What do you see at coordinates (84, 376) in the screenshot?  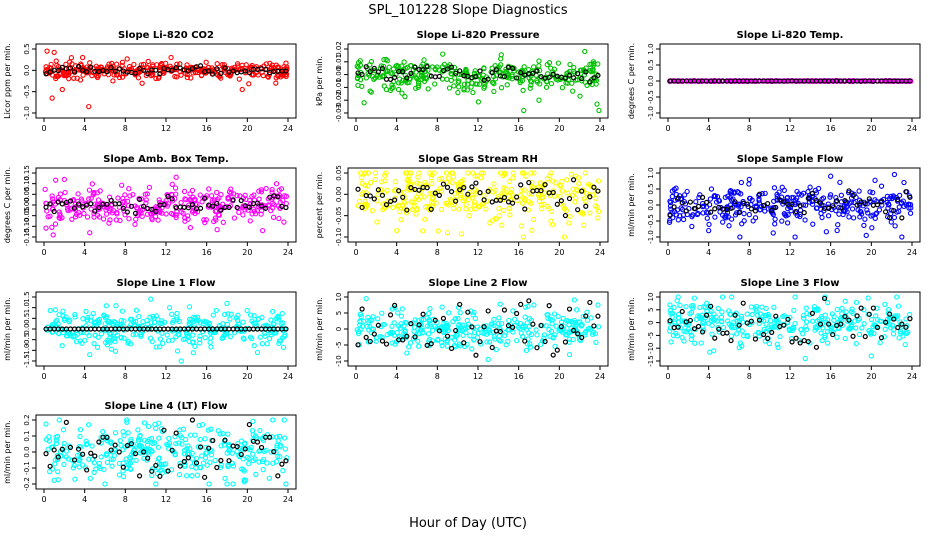 I see `x-tick-label: 4` at bounding box center [84, 376].